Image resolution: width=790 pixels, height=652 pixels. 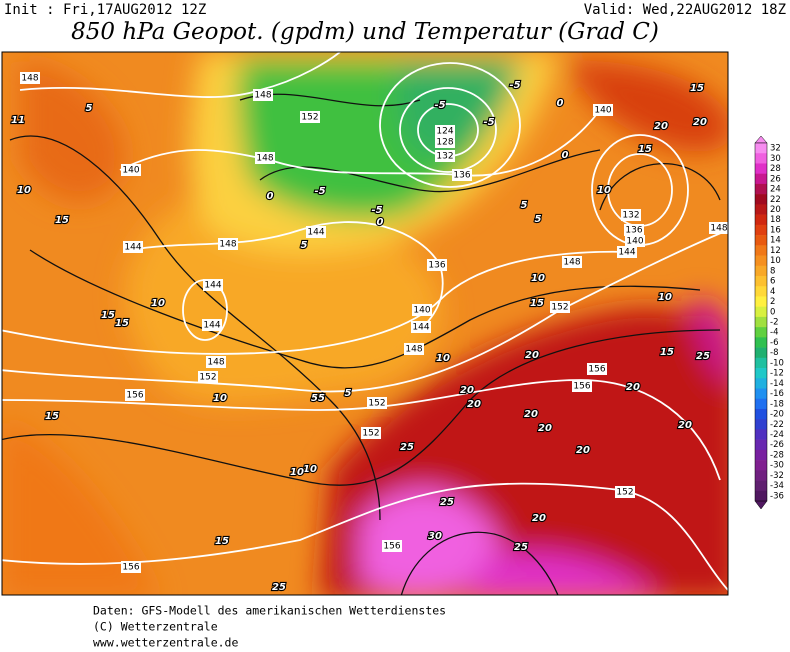 What do you see at coordinates (761, 322) in the screenshot?
I see `colorbar-frame` at bounding box center [761, 322].